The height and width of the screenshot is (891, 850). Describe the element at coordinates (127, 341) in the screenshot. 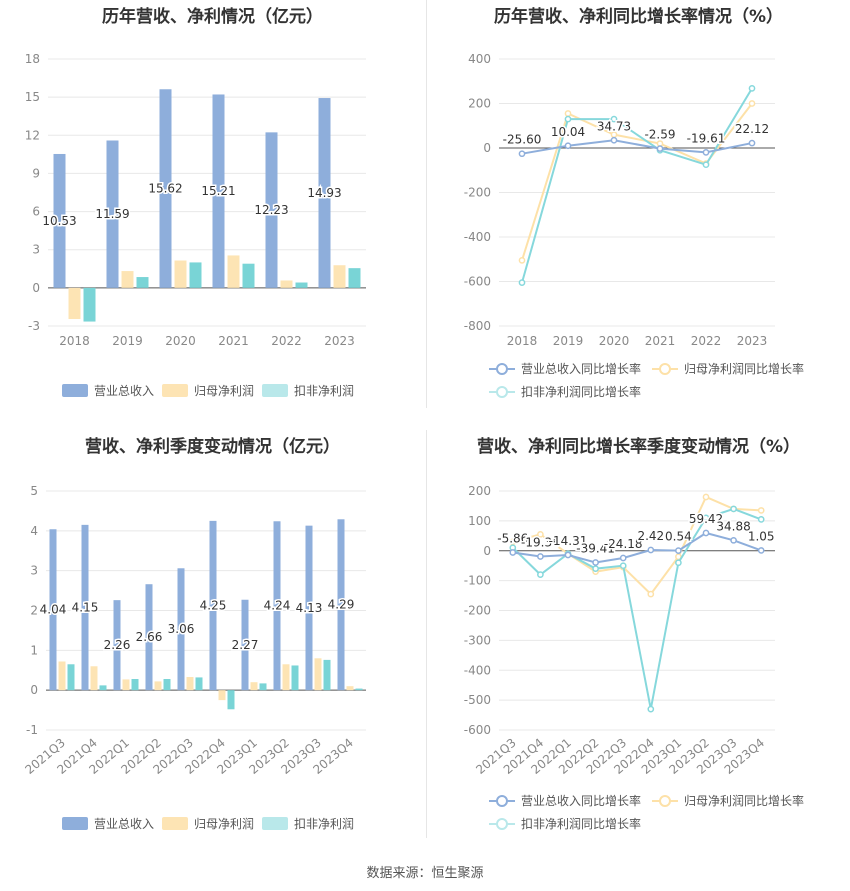

I see `x-tick-label: 2019` at that location.